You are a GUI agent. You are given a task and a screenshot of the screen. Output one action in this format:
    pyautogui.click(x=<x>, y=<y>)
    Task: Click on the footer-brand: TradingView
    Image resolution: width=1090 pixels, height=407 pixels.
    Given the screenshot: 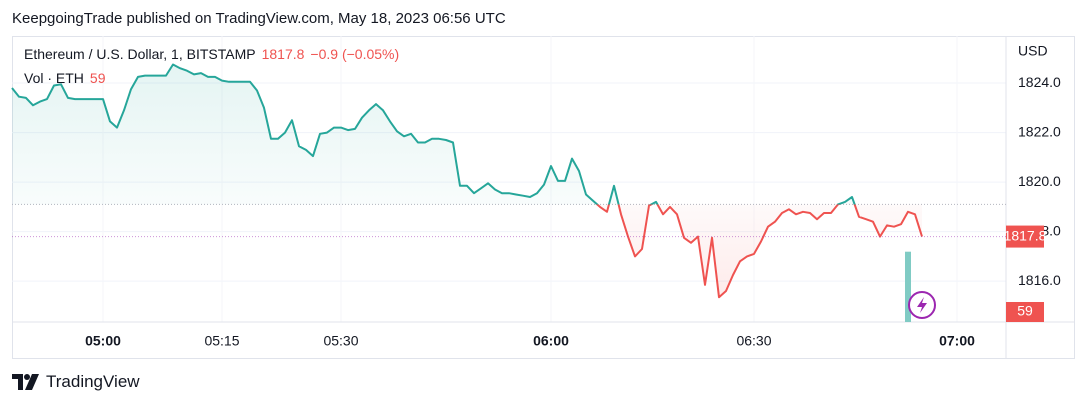 What is the action you would take?
    pyautogui.click(x=93, y=381)
    